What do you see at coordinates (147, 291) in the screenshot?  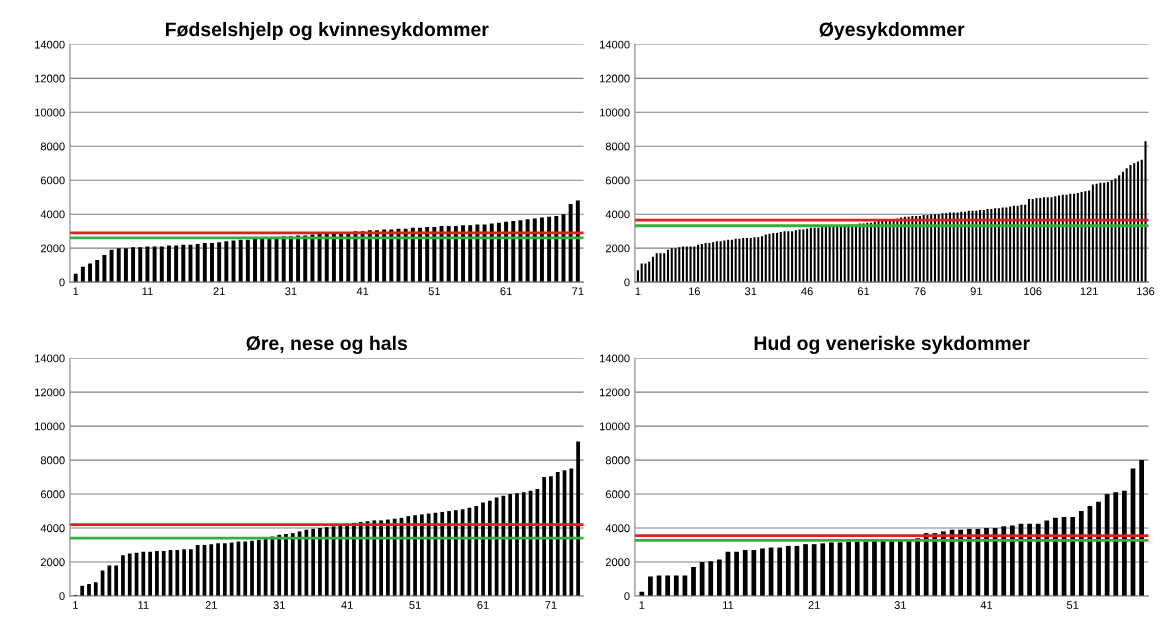 I see `x-tick-label: 11` at bounding box center [147, 291].